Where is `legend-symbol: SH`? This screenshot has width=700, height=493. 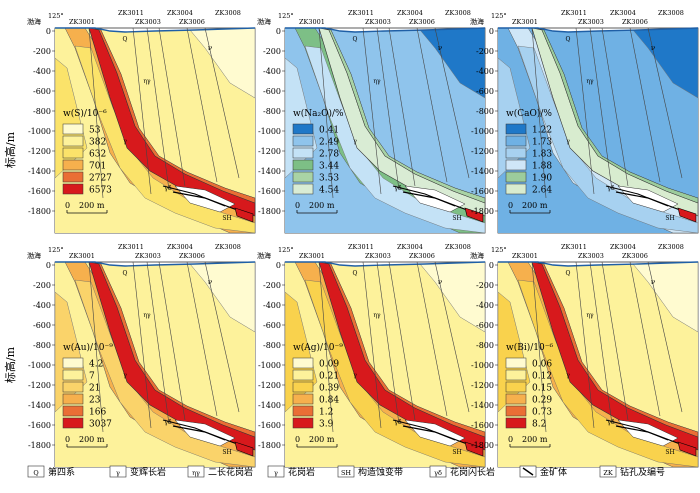 legend-symbol: SH is located at coordinates (346, 473).